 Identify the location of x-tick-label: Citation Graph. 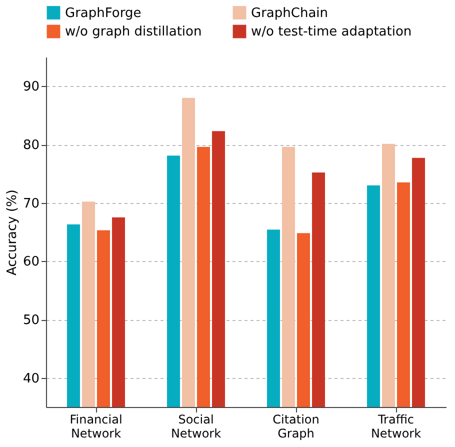
(296, 426).